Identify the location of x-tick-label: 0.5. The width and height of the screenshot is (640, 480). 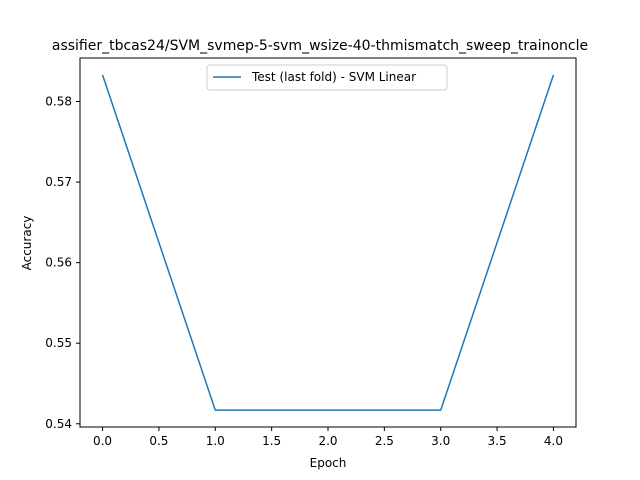
(158, 441).